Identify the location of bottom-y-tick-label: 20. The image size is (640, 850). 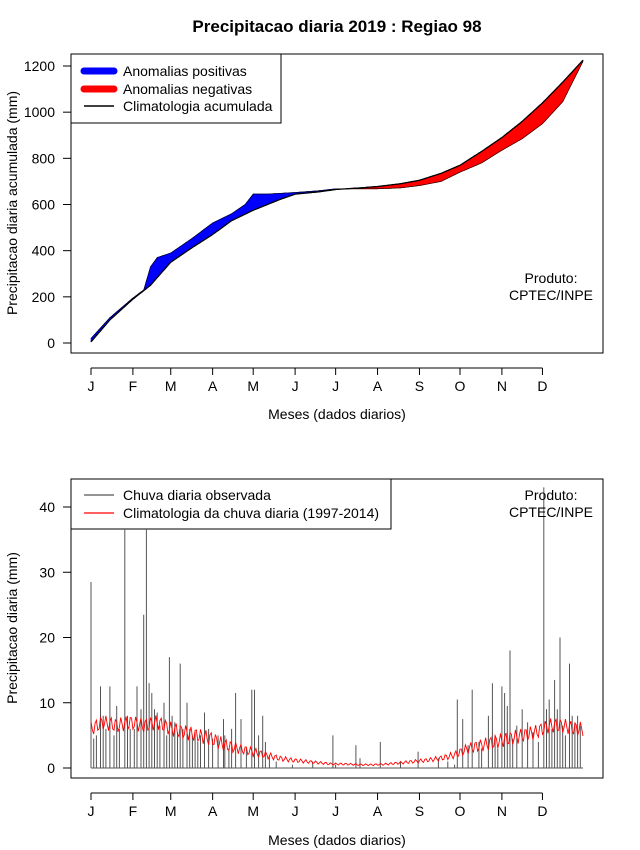
(47, 638).